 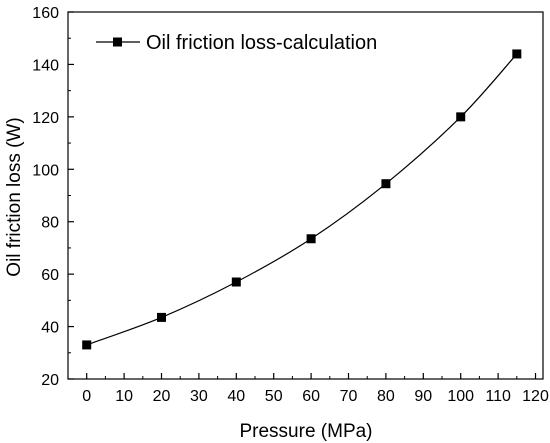 I want to click on y-tick-label: 120, so click(x=45, y=118).